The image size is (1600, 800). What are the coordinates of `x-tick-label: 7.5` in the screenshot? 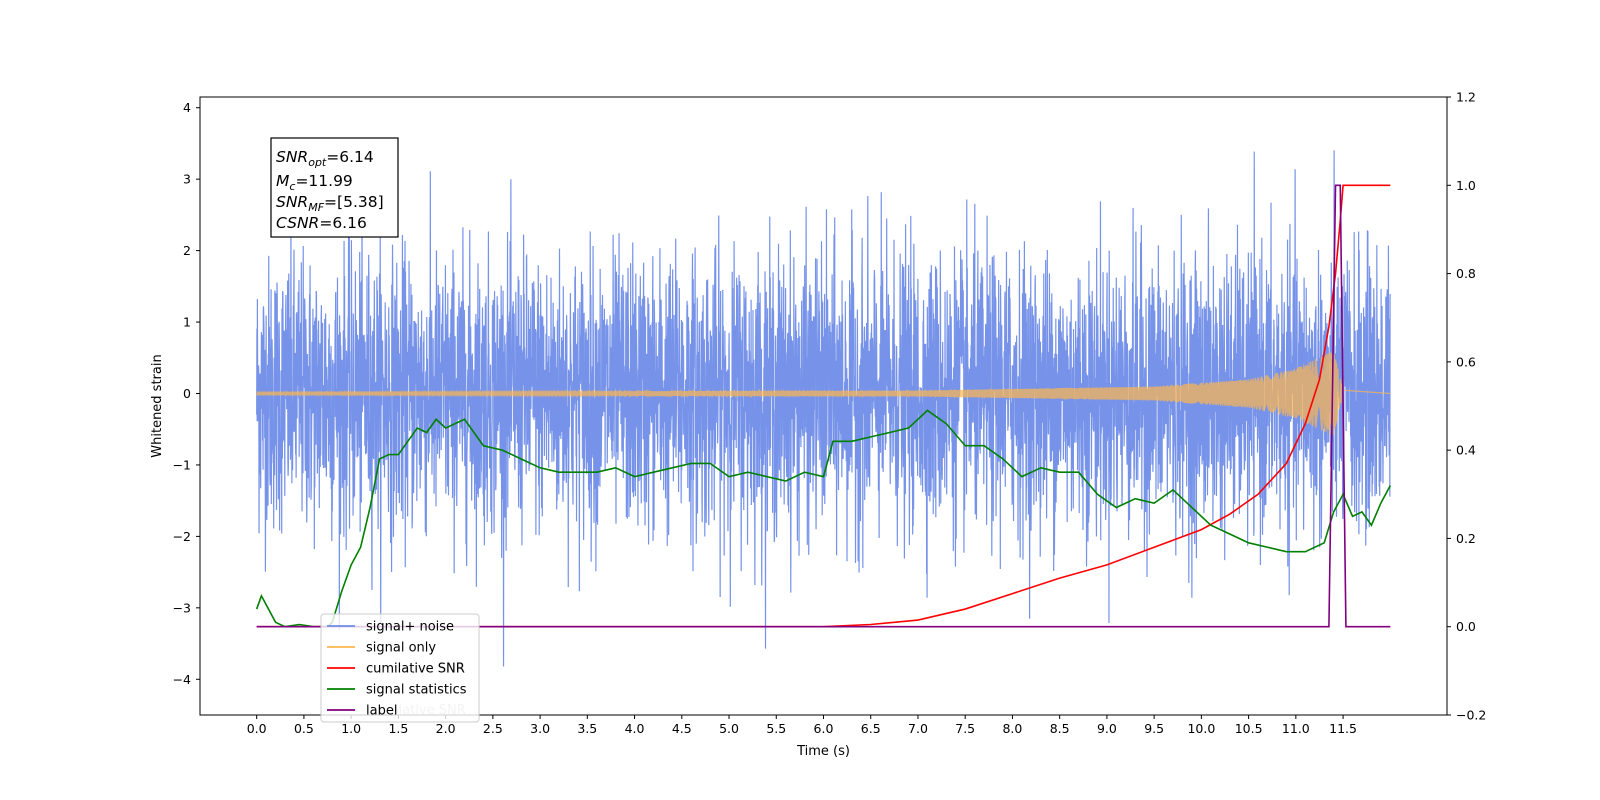 It's located at (965, 728).